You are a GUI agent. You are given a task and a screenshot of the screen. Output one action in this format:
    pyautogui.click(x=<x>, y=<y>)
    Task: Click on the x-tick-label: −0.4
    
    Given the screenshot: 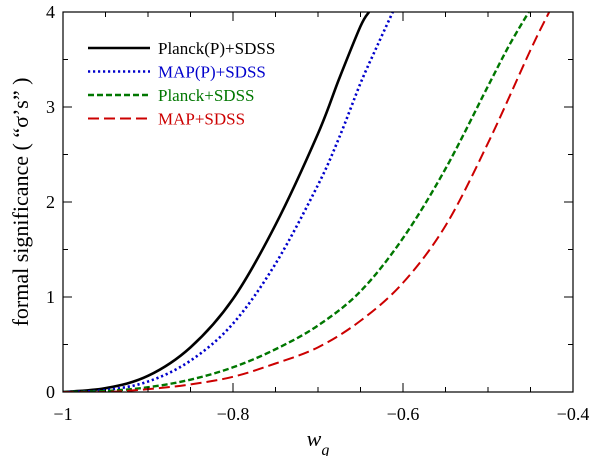 What is the action you would take?
    pyautogui.click(x=573, y=414)
    